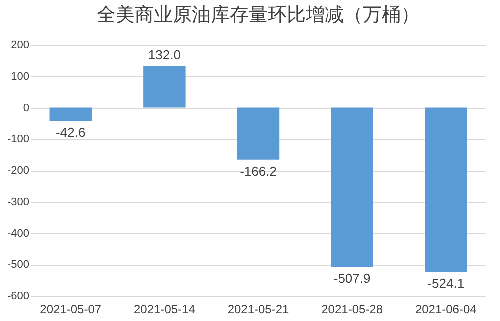 The width and height of the screenshot is (500, 321). What do you see at coordinates (165, 309) in the screenshot?
I see `x-tick-label: 2021-05-14` at bounding box center [165, 309].